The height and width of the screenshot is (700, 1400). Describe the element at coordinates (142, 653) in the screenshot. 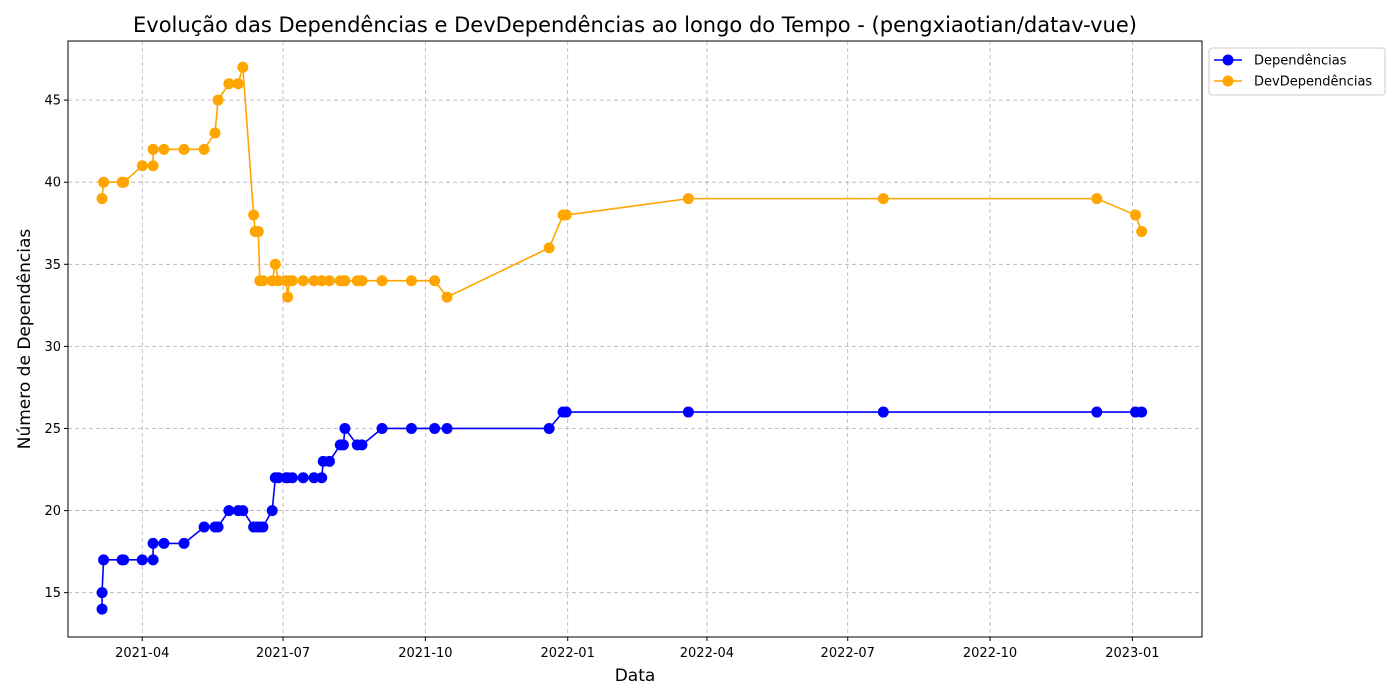

I see `x-tick-label: 2021-04` at that location.